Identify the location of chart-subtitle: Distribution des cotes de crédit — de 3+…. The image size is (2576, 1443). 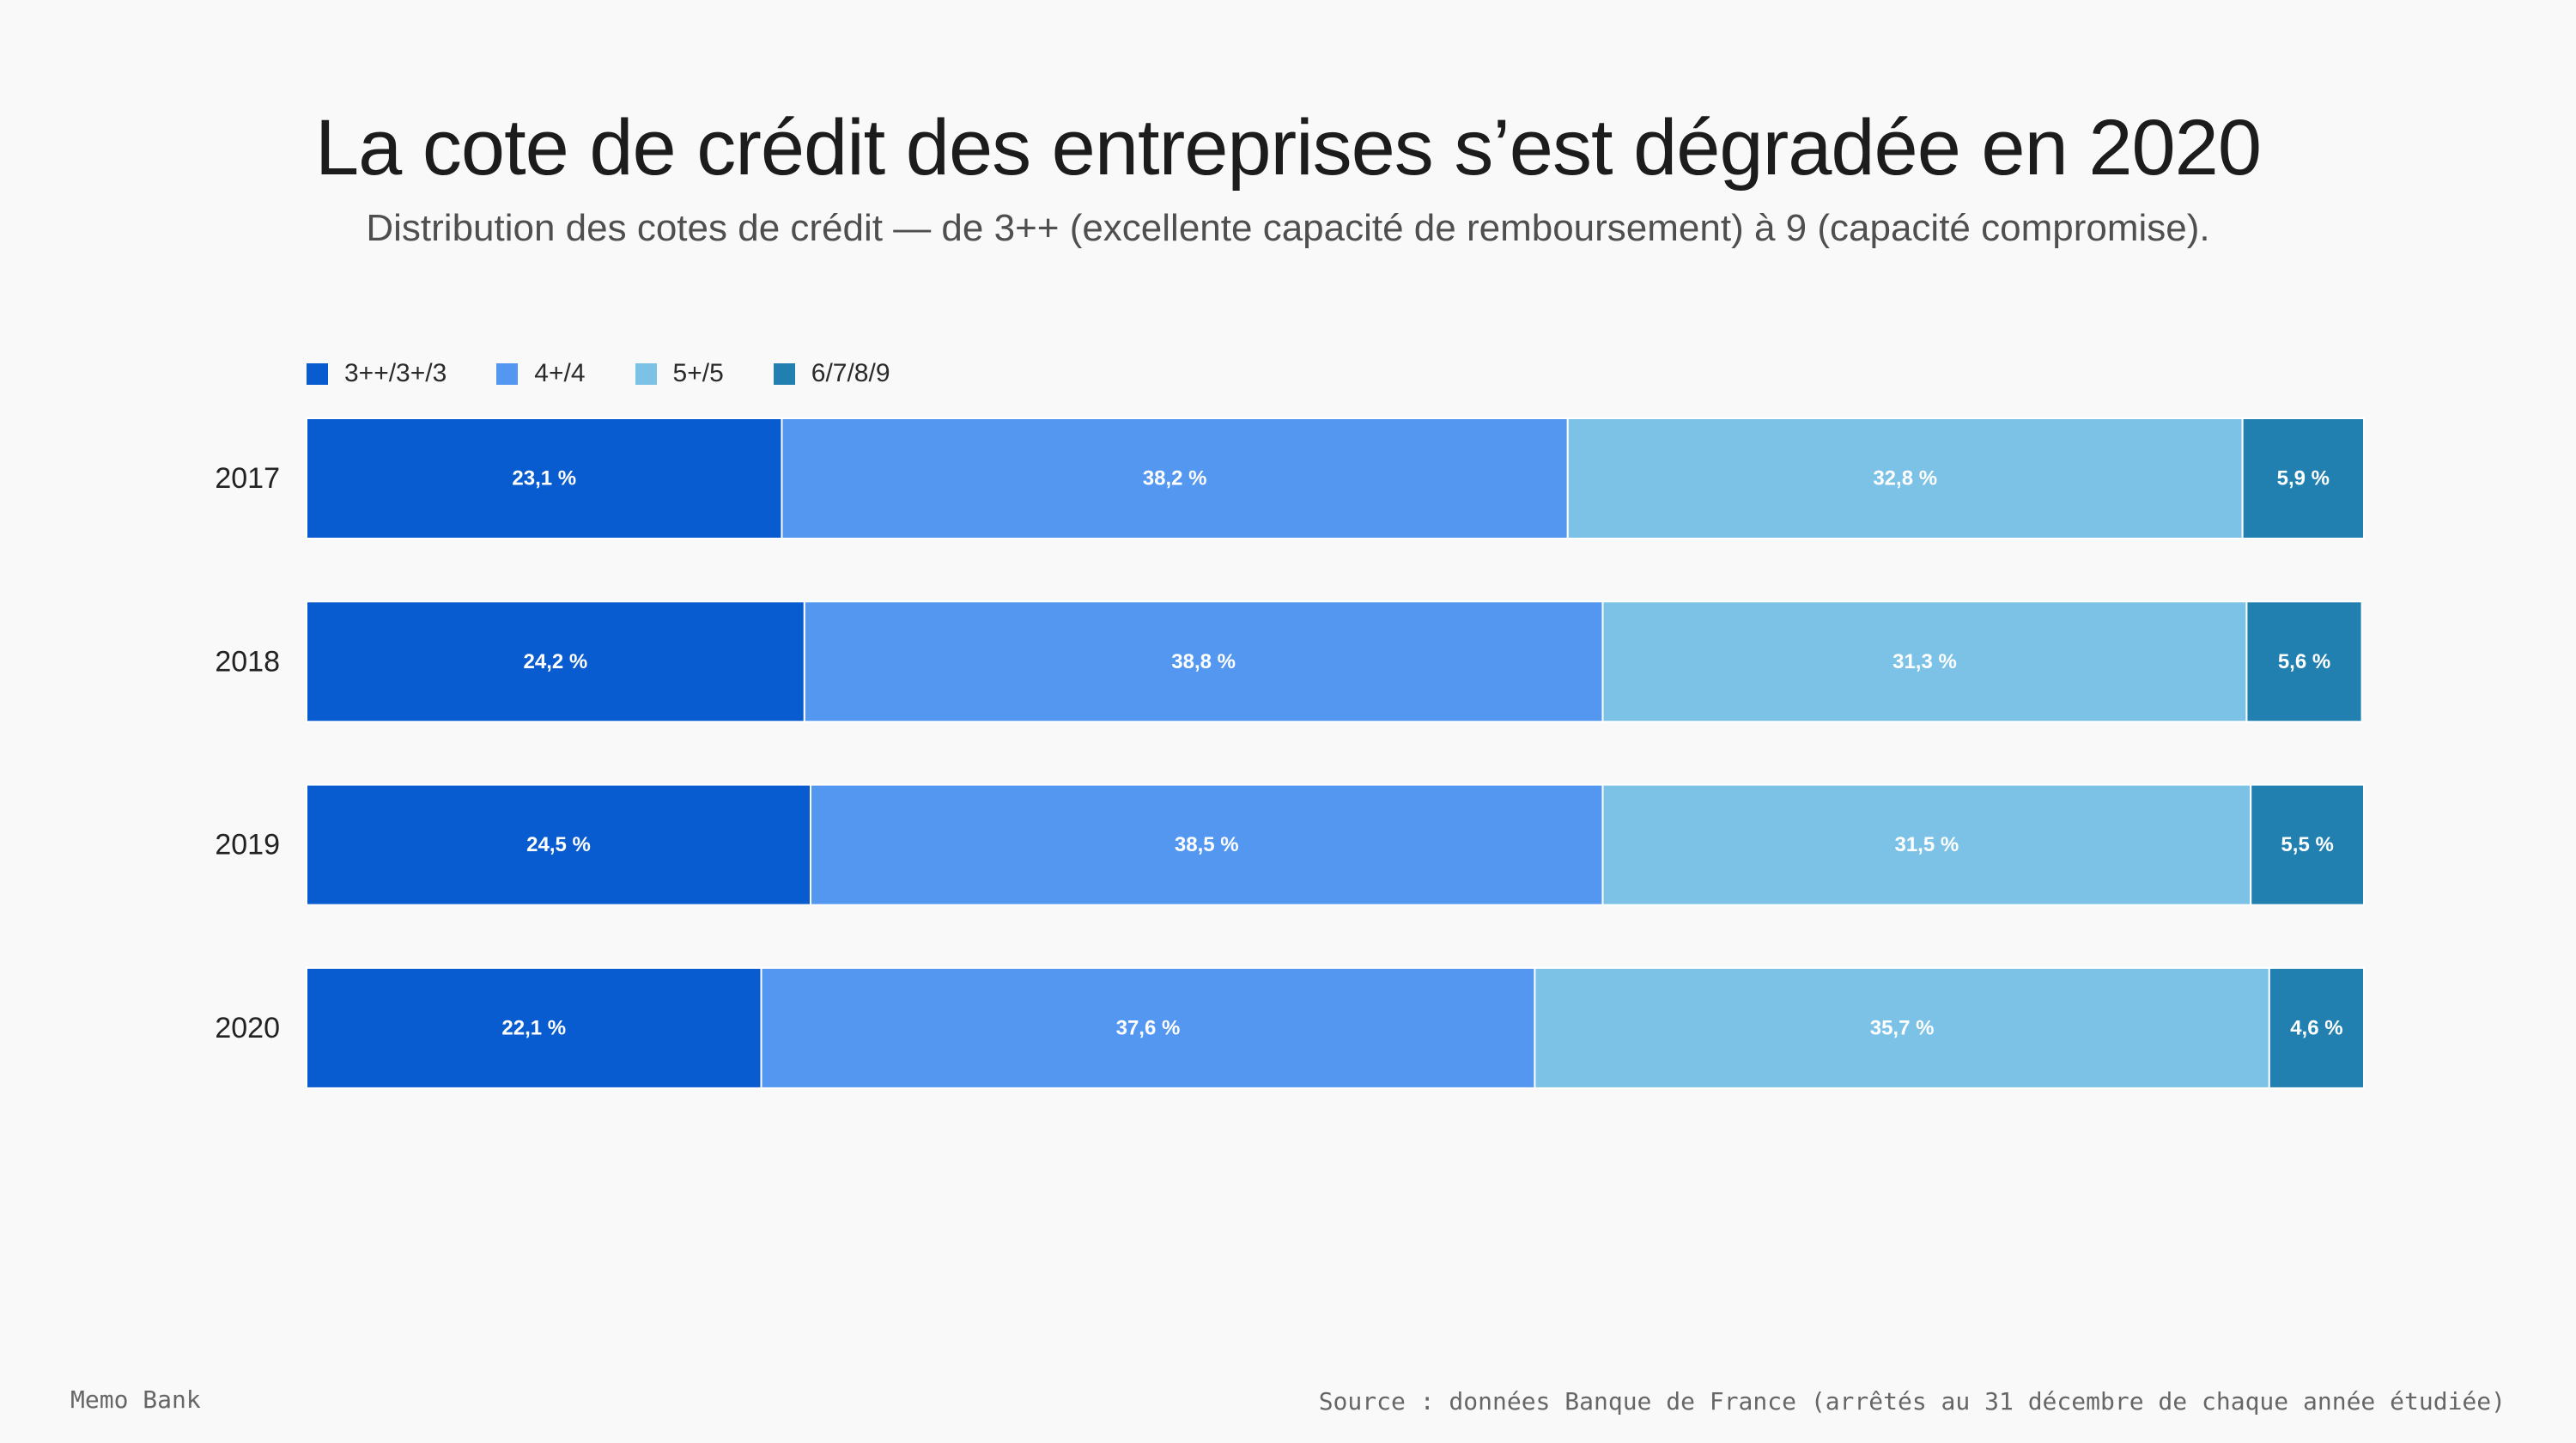
(1288, 228).